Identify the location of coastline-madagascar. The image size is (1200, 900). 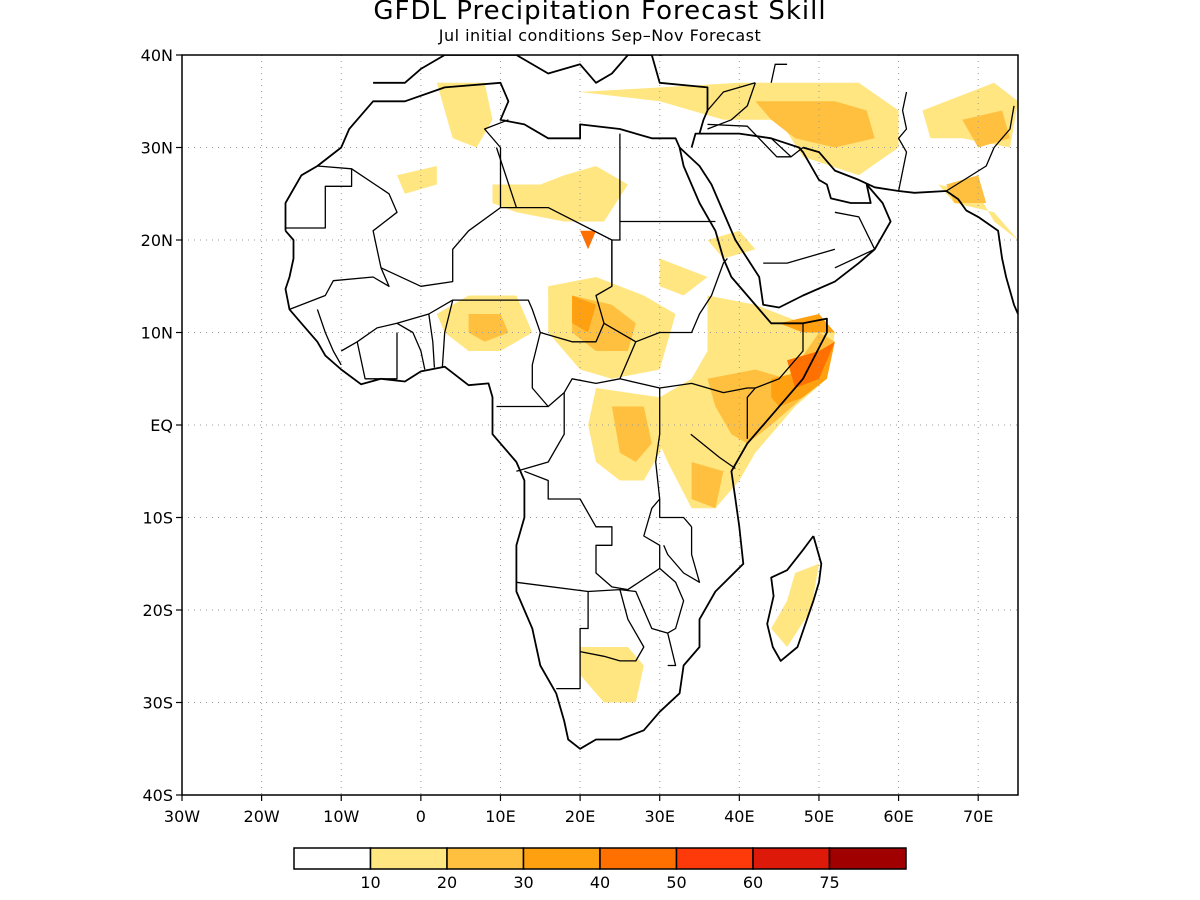
(794, 598).